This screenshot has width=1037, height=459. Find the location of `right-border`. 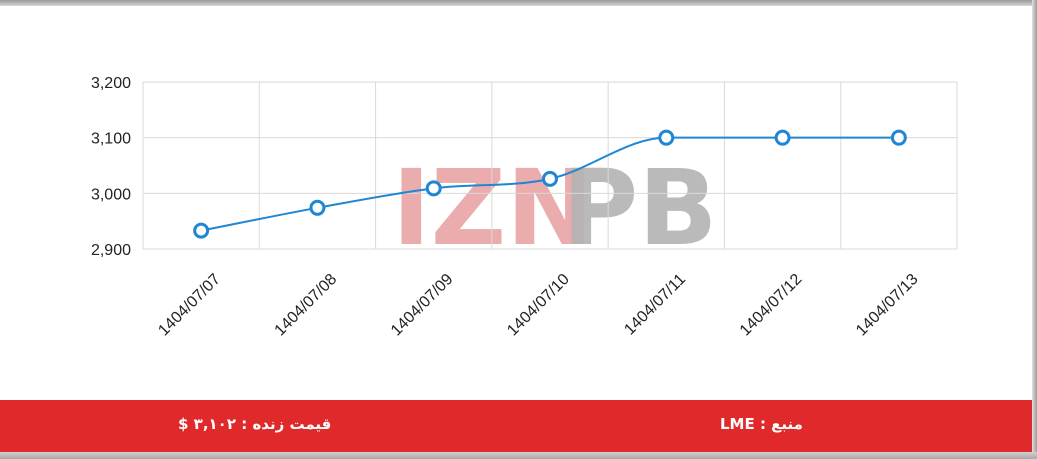

right-border is located at coordinates (1034, 229).